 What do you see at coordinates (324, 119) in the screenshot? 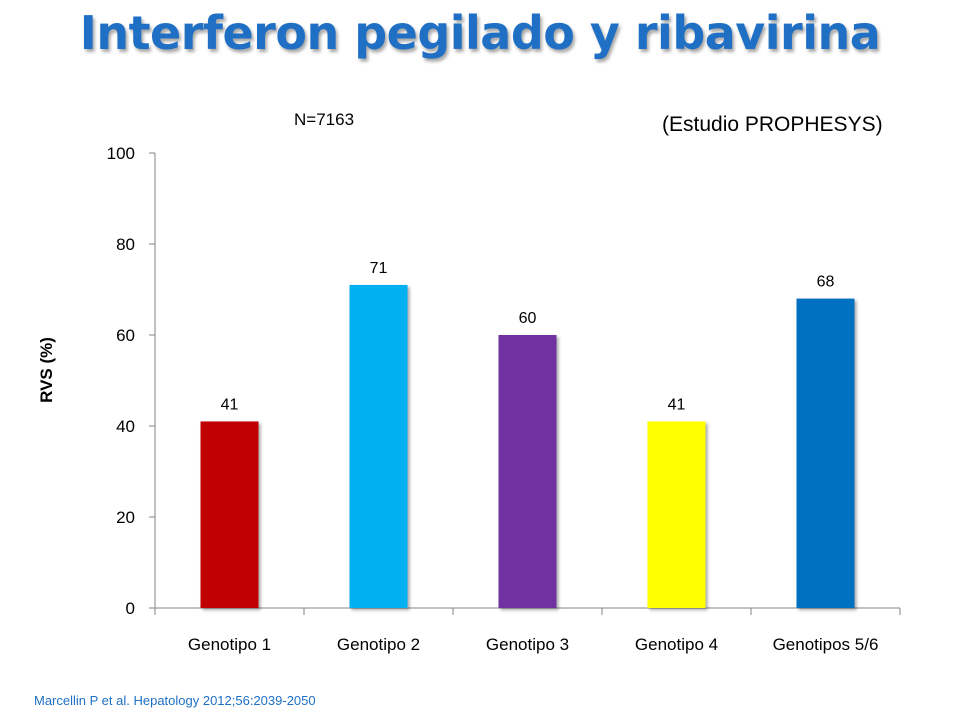
I see `sample-size-annotation: N=7163` at bounding box center [324, 119].